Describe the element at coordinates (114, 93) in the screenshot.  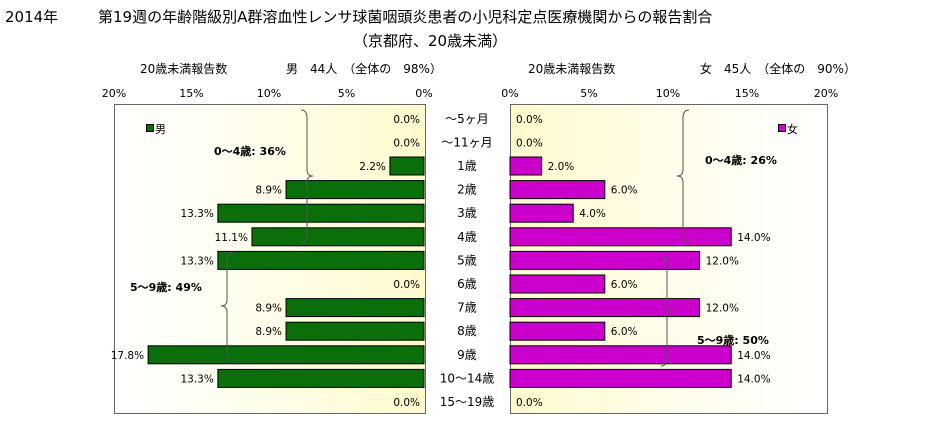
I see `x-tick-label-left: 20%` at that location.